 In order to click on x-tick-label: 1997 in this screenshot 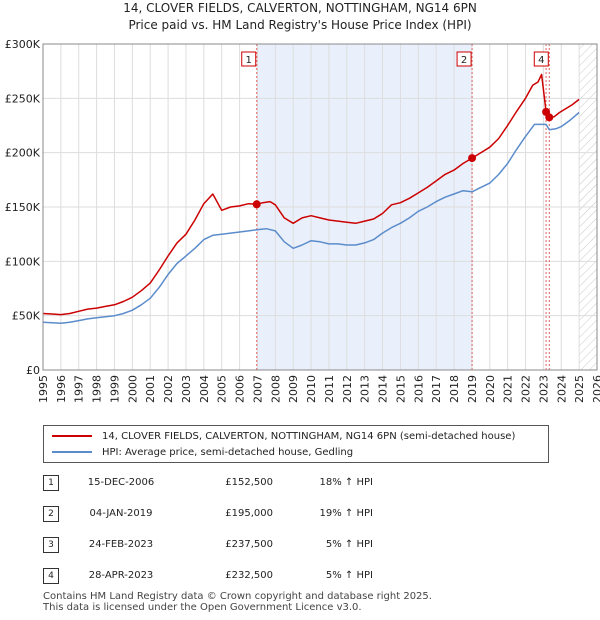, I will do `click(79, 389)`.